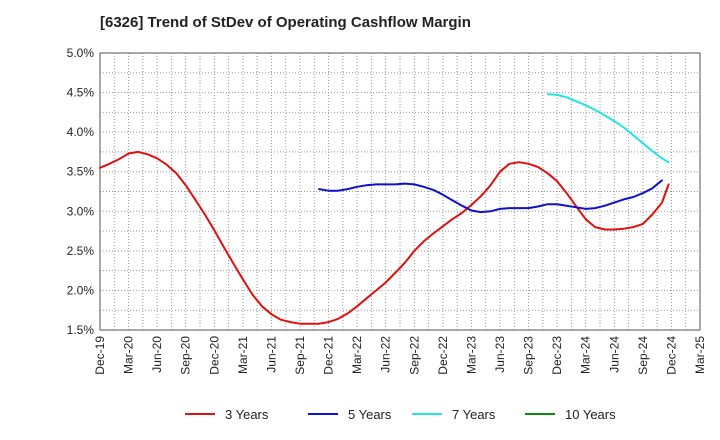 Image resolution: width=720 pixels, height=440 pixels. I want to click on x-tick-label: Dec-24, so click(671, 355).